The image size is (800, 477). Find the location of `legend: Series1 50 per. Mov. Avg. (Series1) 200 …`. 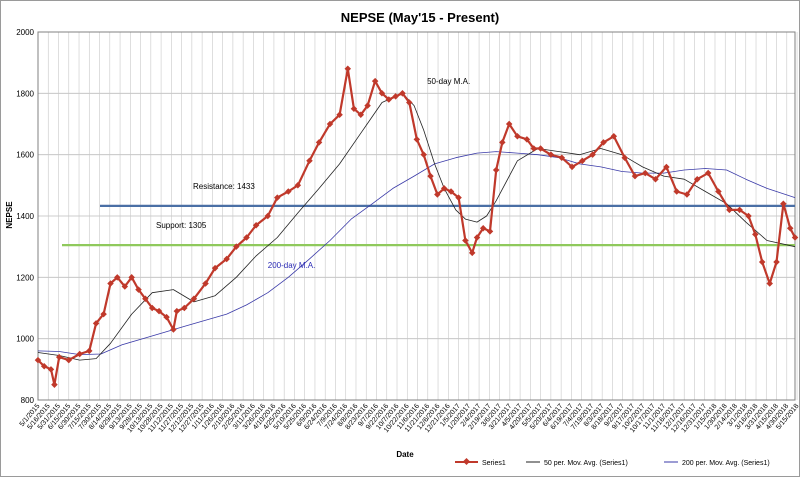

legend: Series1 50 per. Mov. Avg. (Series1) 200 … is located at coordinates (612, 462).